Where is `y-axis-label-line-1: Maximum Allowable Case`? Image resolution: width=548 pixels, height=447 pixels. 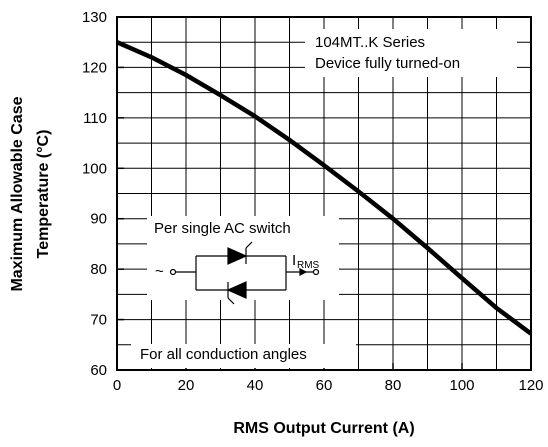 y-axis-label-line-1: Maximum Allowable Case is located at coordinates (17, 193).